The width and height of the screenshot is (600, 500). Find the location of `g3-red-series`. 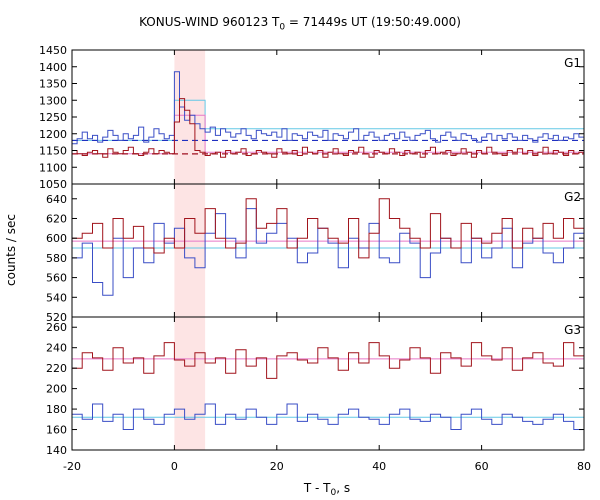

g3-red-series is located at coordinates (328, 360).